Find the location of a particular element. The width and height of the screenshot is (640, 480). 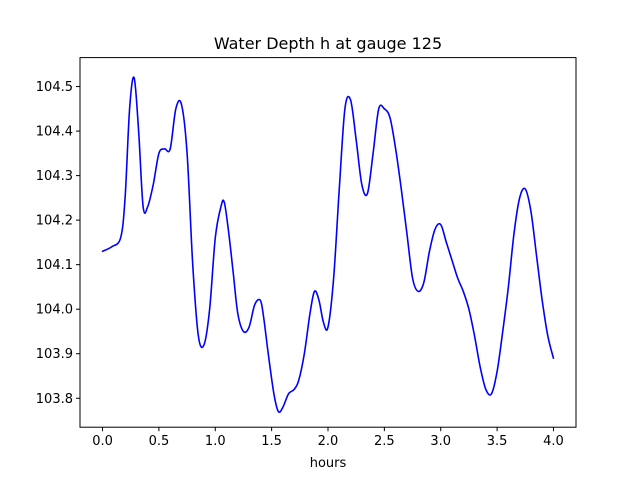

y-tick-label: 104.1 is located at coordinates (54, 265).